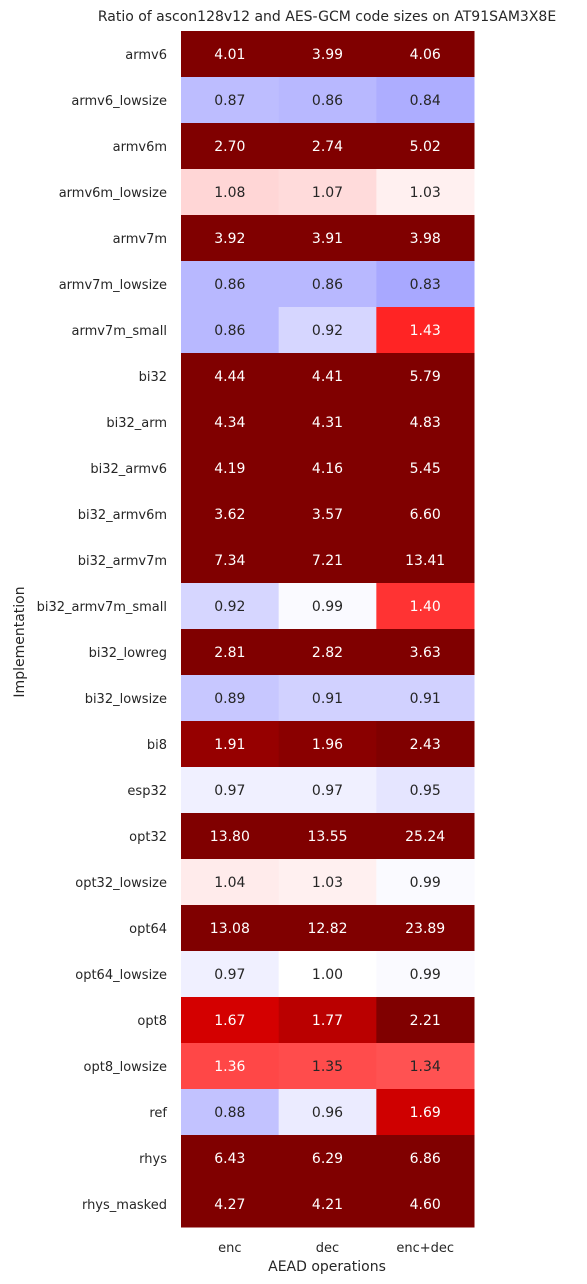 The height and width of the screenshot is (1284, 587). What do you see at coordinates (229, 193) in the screenshot?
I see `cell-value-label: 1.08` at bounding box center [229, 193].